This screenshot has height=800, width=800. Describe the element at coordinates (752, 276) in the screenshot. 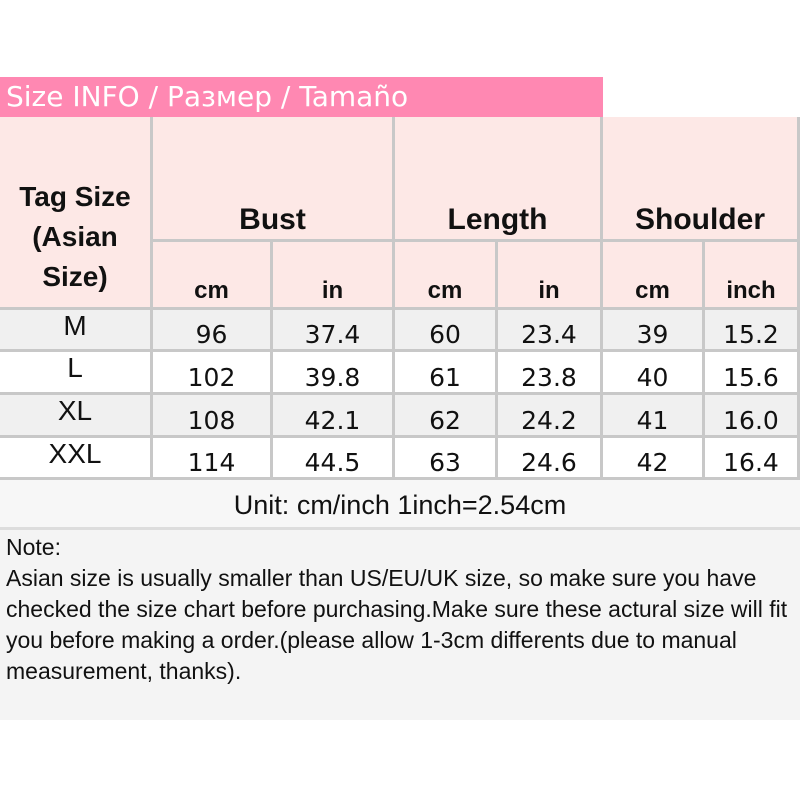

I see `header-unit: inch` at that location.